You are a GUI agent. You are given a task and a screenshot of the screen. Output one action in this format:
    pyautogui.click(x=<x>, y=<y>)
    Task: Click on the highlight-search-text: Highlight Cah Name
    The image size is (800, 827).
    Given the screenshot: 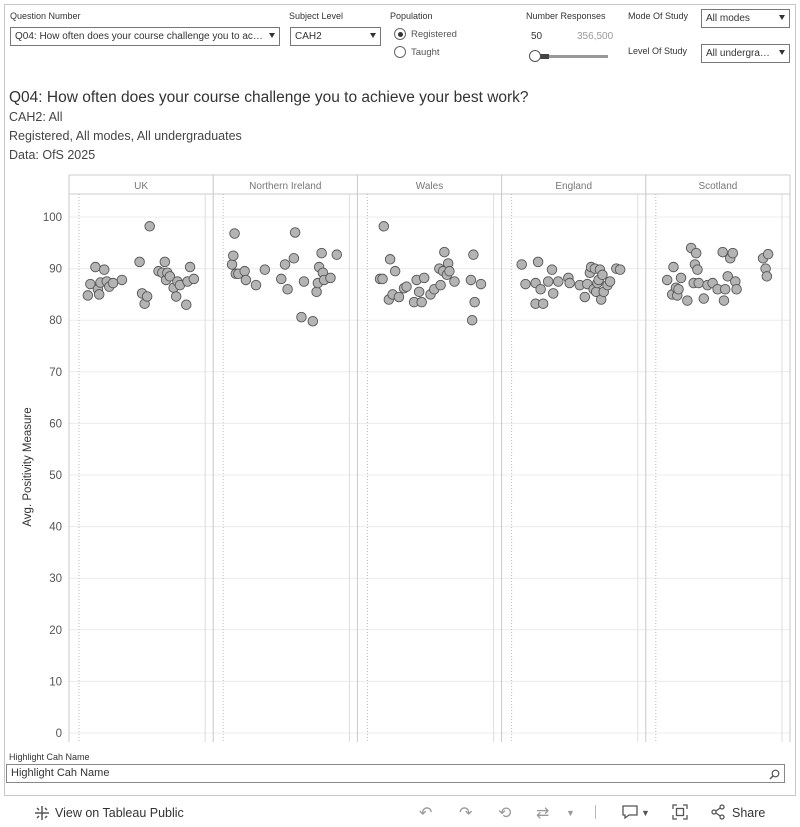 What is the action you would take?
    pyautogui.click(x=60, y=773)
    